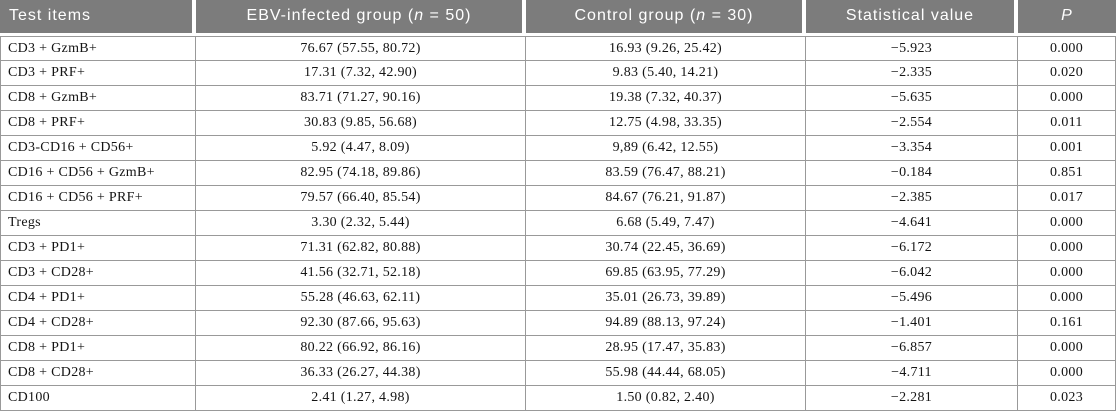  What do you see at coordinates (361, 48) in the screenshot?
I see `cell-ebv-value: 76.67 (57.55, 80.72)` at bounding box center [361, 48].